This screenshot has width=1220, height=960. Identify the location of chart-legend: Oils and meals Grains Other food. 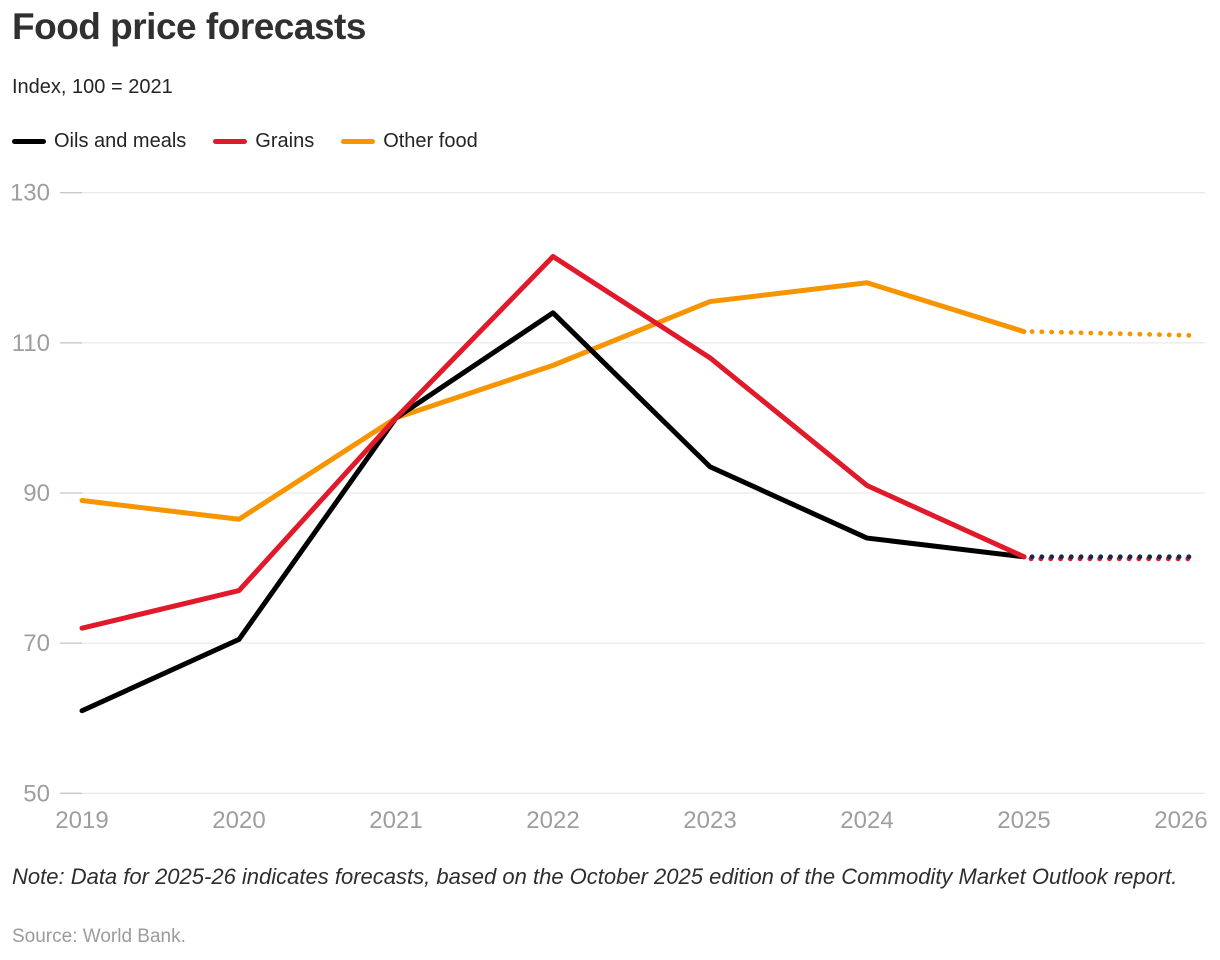
(245, 141).